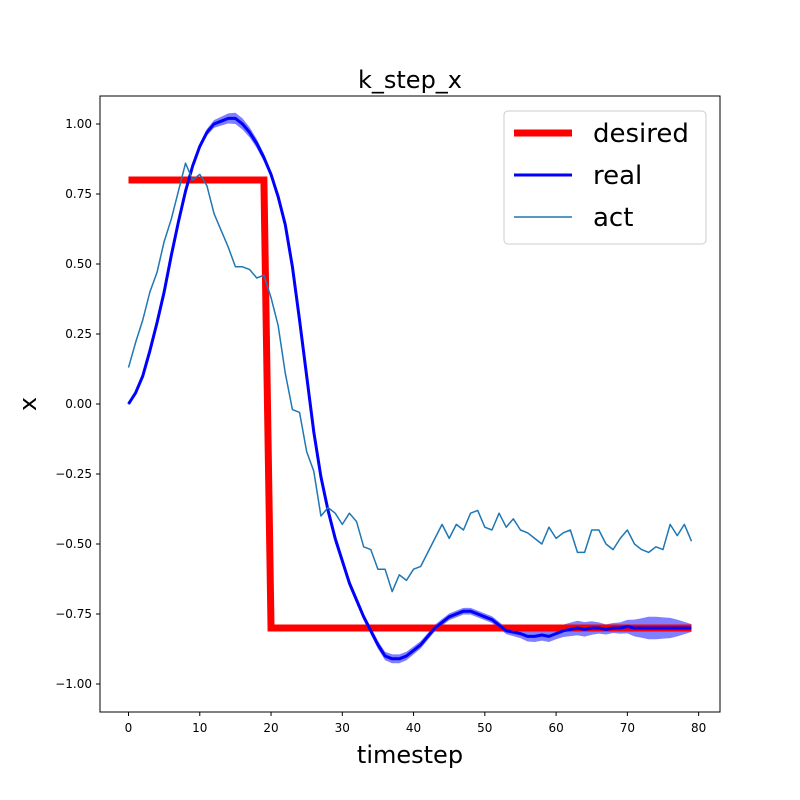 Image resolution: width=800 pixels, height=800 pixels. I want to click on x-tick-label: 80, so click(698, 728).